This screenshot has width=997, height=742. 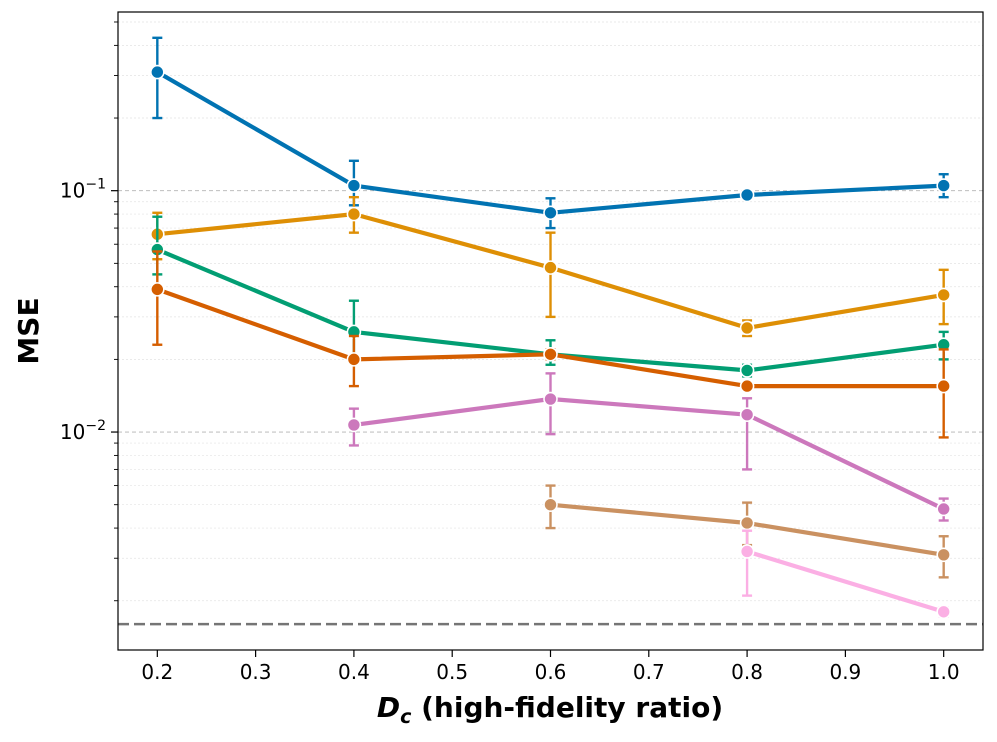 What do you see at coordinates (551, 672) in the screenshot?
I see `x-tick-label: 0.6` at bounding box center [551, 672].